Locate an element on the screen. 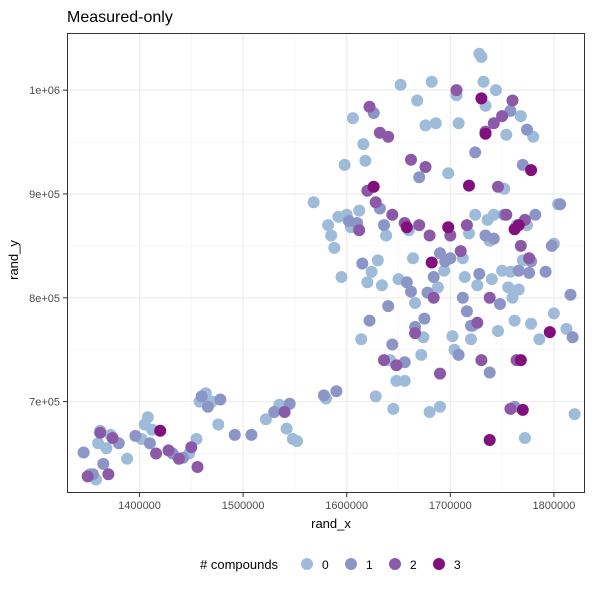  x-tick-label: 1800000 is located at coordinates (554, 506).